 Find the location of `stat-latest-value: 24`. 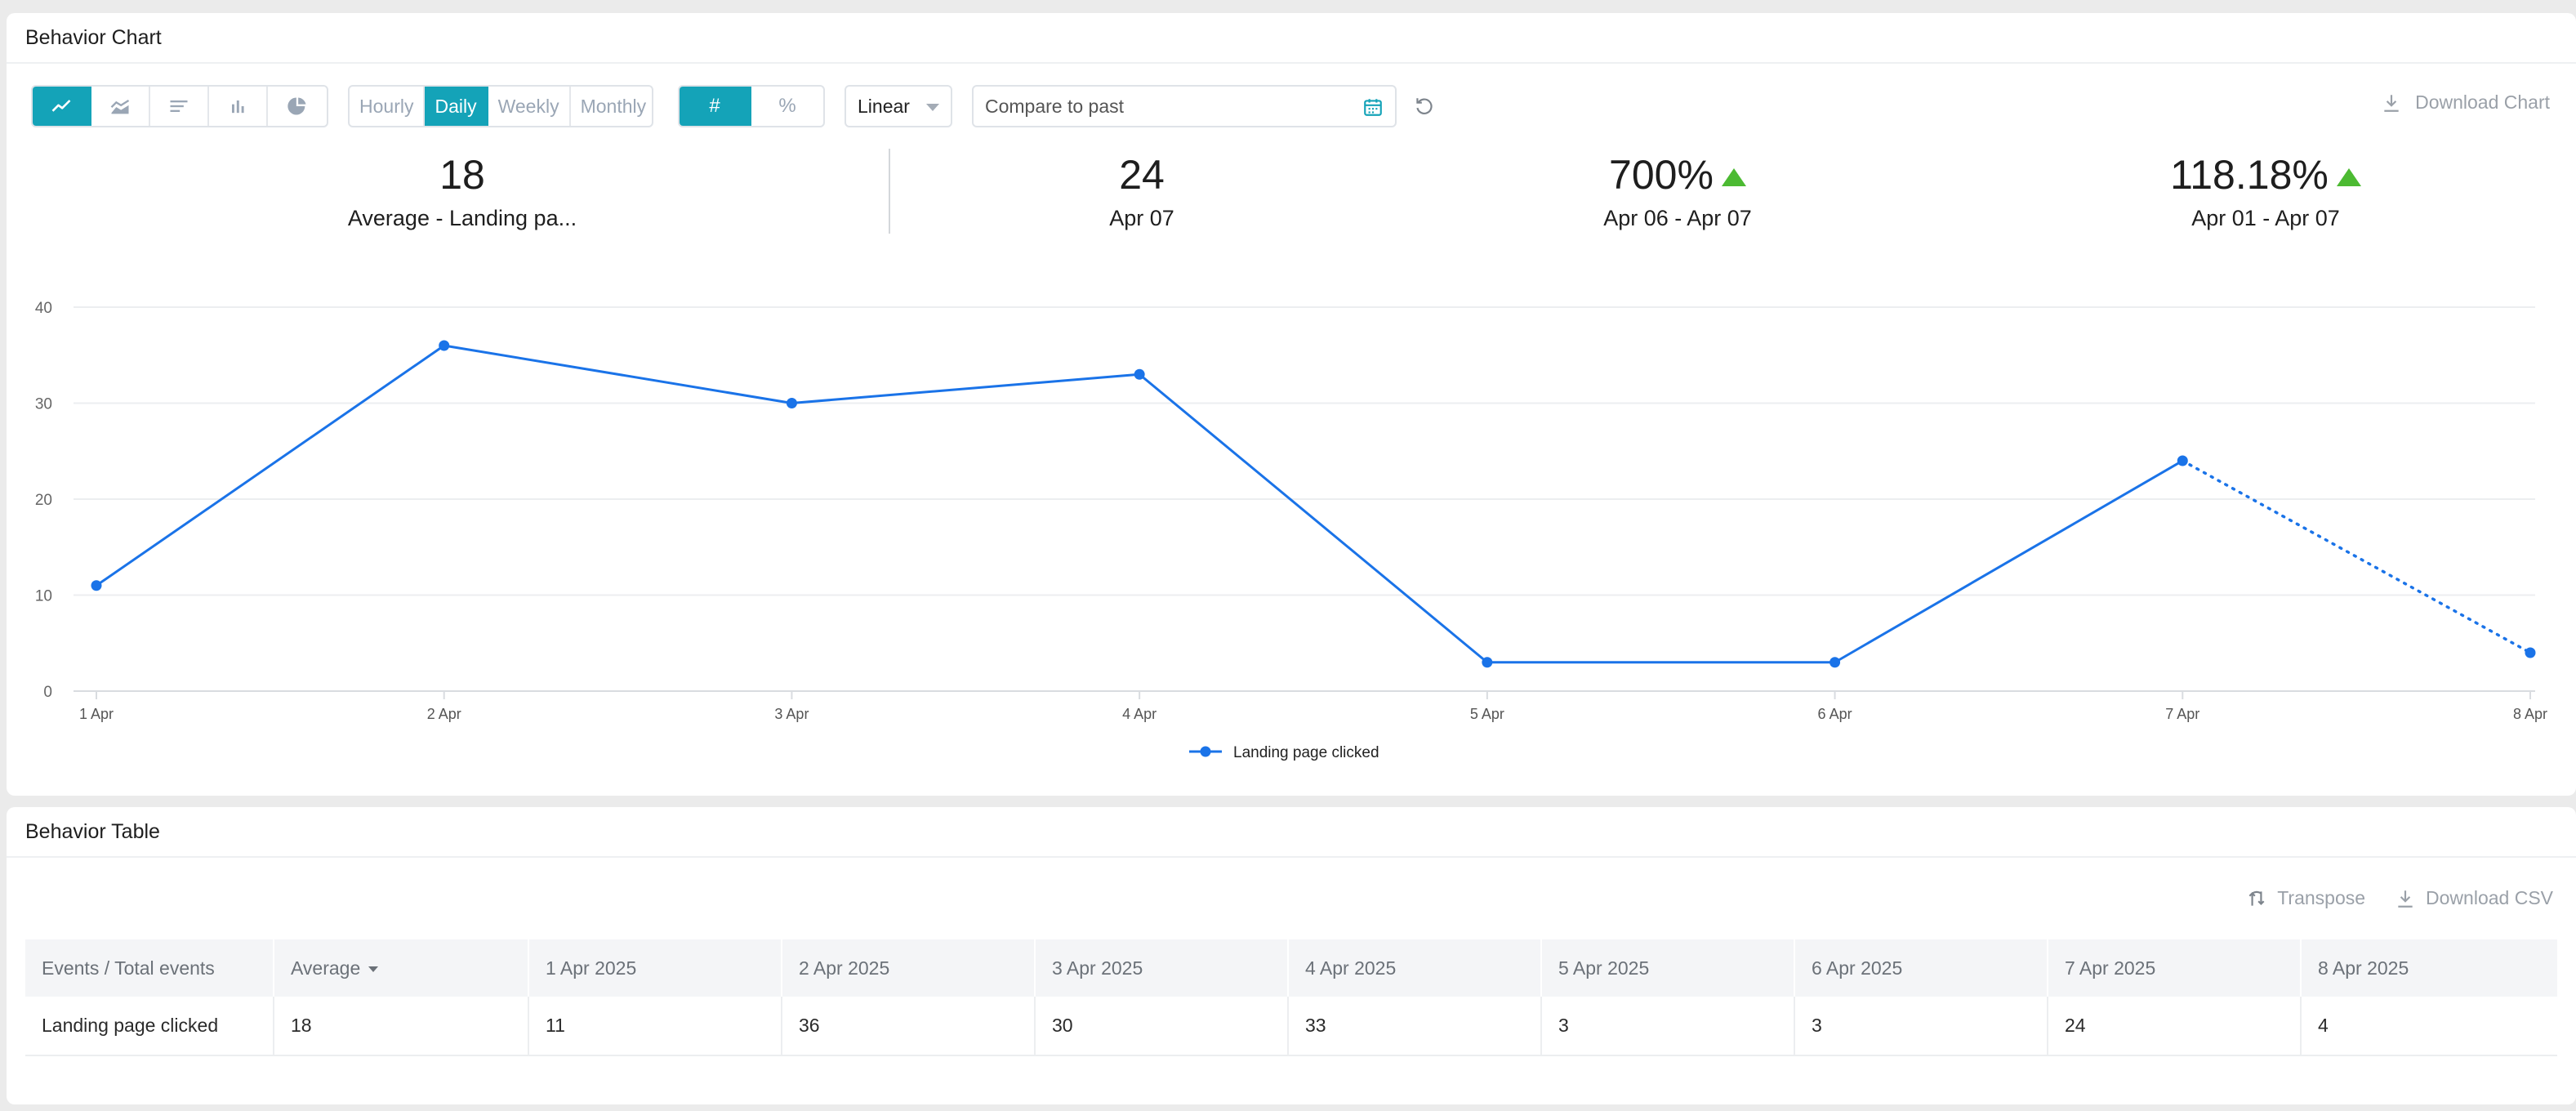

stat-latest-value: 24 is located at coordinates (1142, 175).